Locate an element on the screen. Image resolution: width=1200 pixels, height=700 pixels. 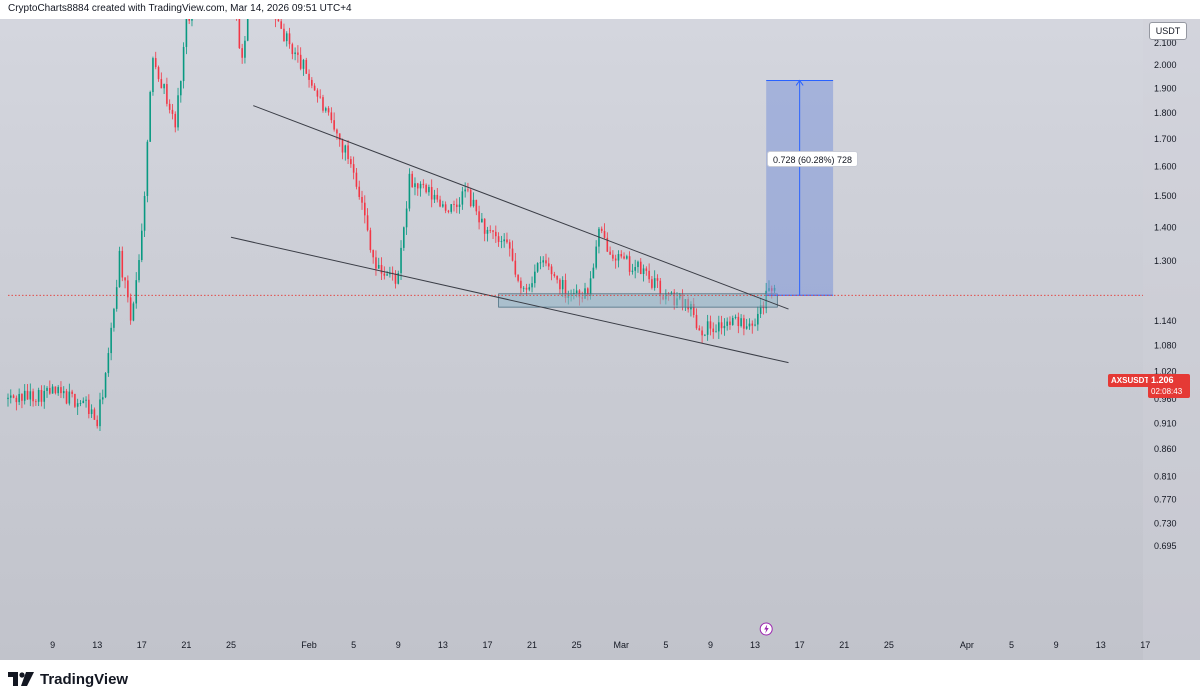
time-tick-label: 17 is located at coordinates (800, 645).